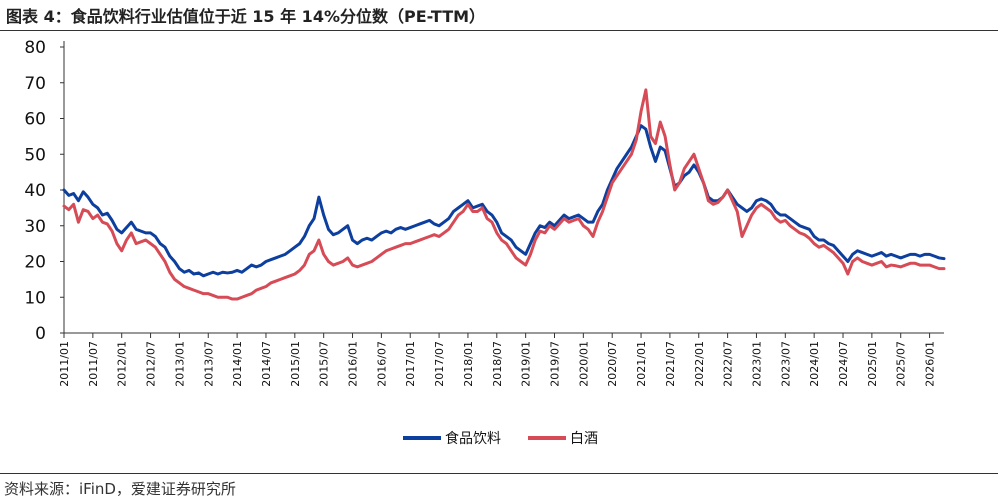 The height and width of the screenshot is (502, 998). What do you see at coordinates (901, 364) in the screenshot?
I see `x-tick-label: 2025/07` at bounding box center [901, 364].